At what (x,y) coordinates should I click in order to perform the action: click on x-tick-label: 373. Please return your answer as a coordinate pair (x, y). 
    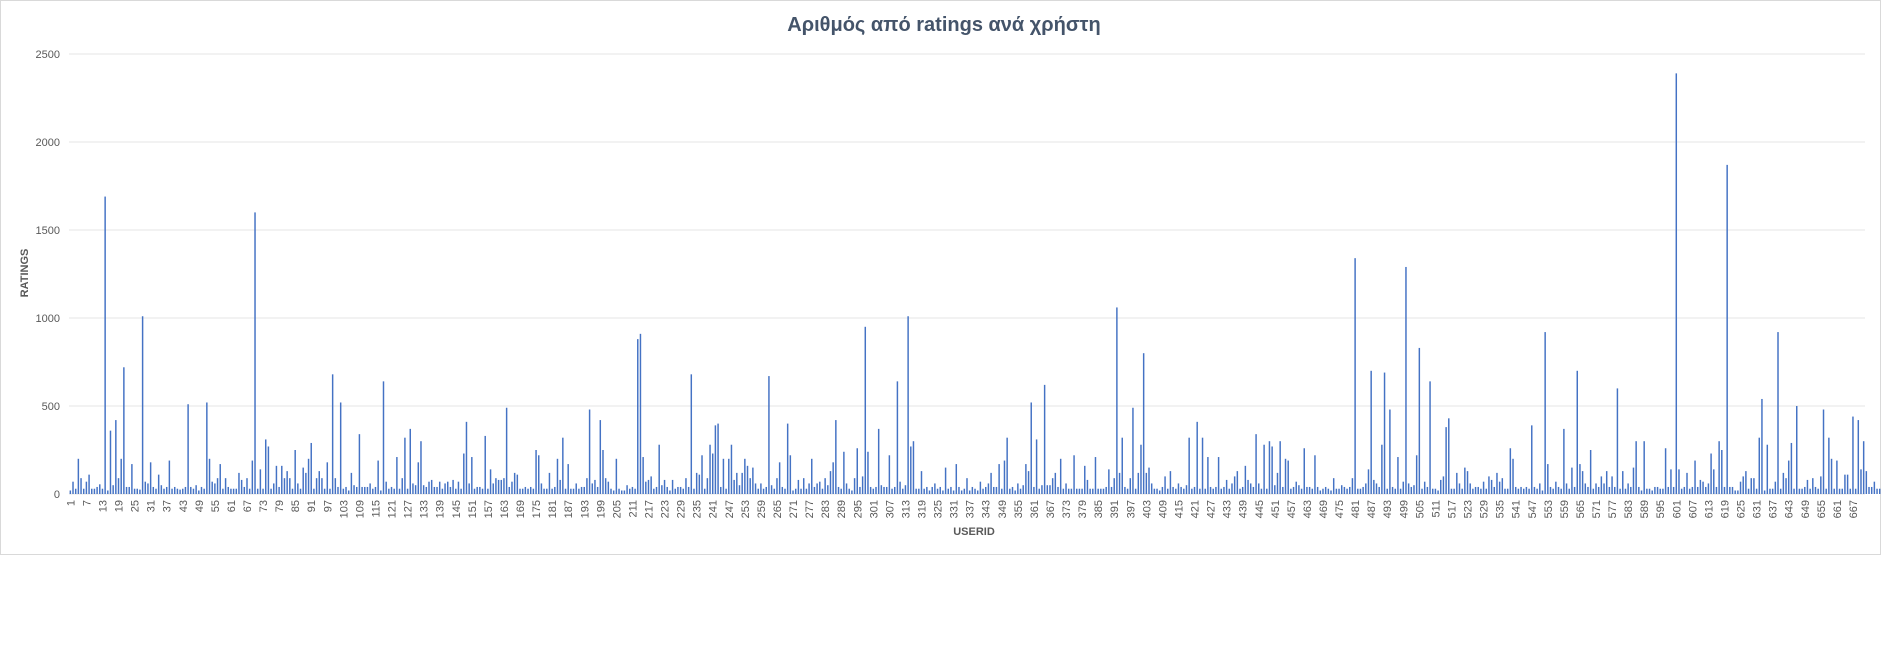
    Looking at the image, I should click on (1067, 509).